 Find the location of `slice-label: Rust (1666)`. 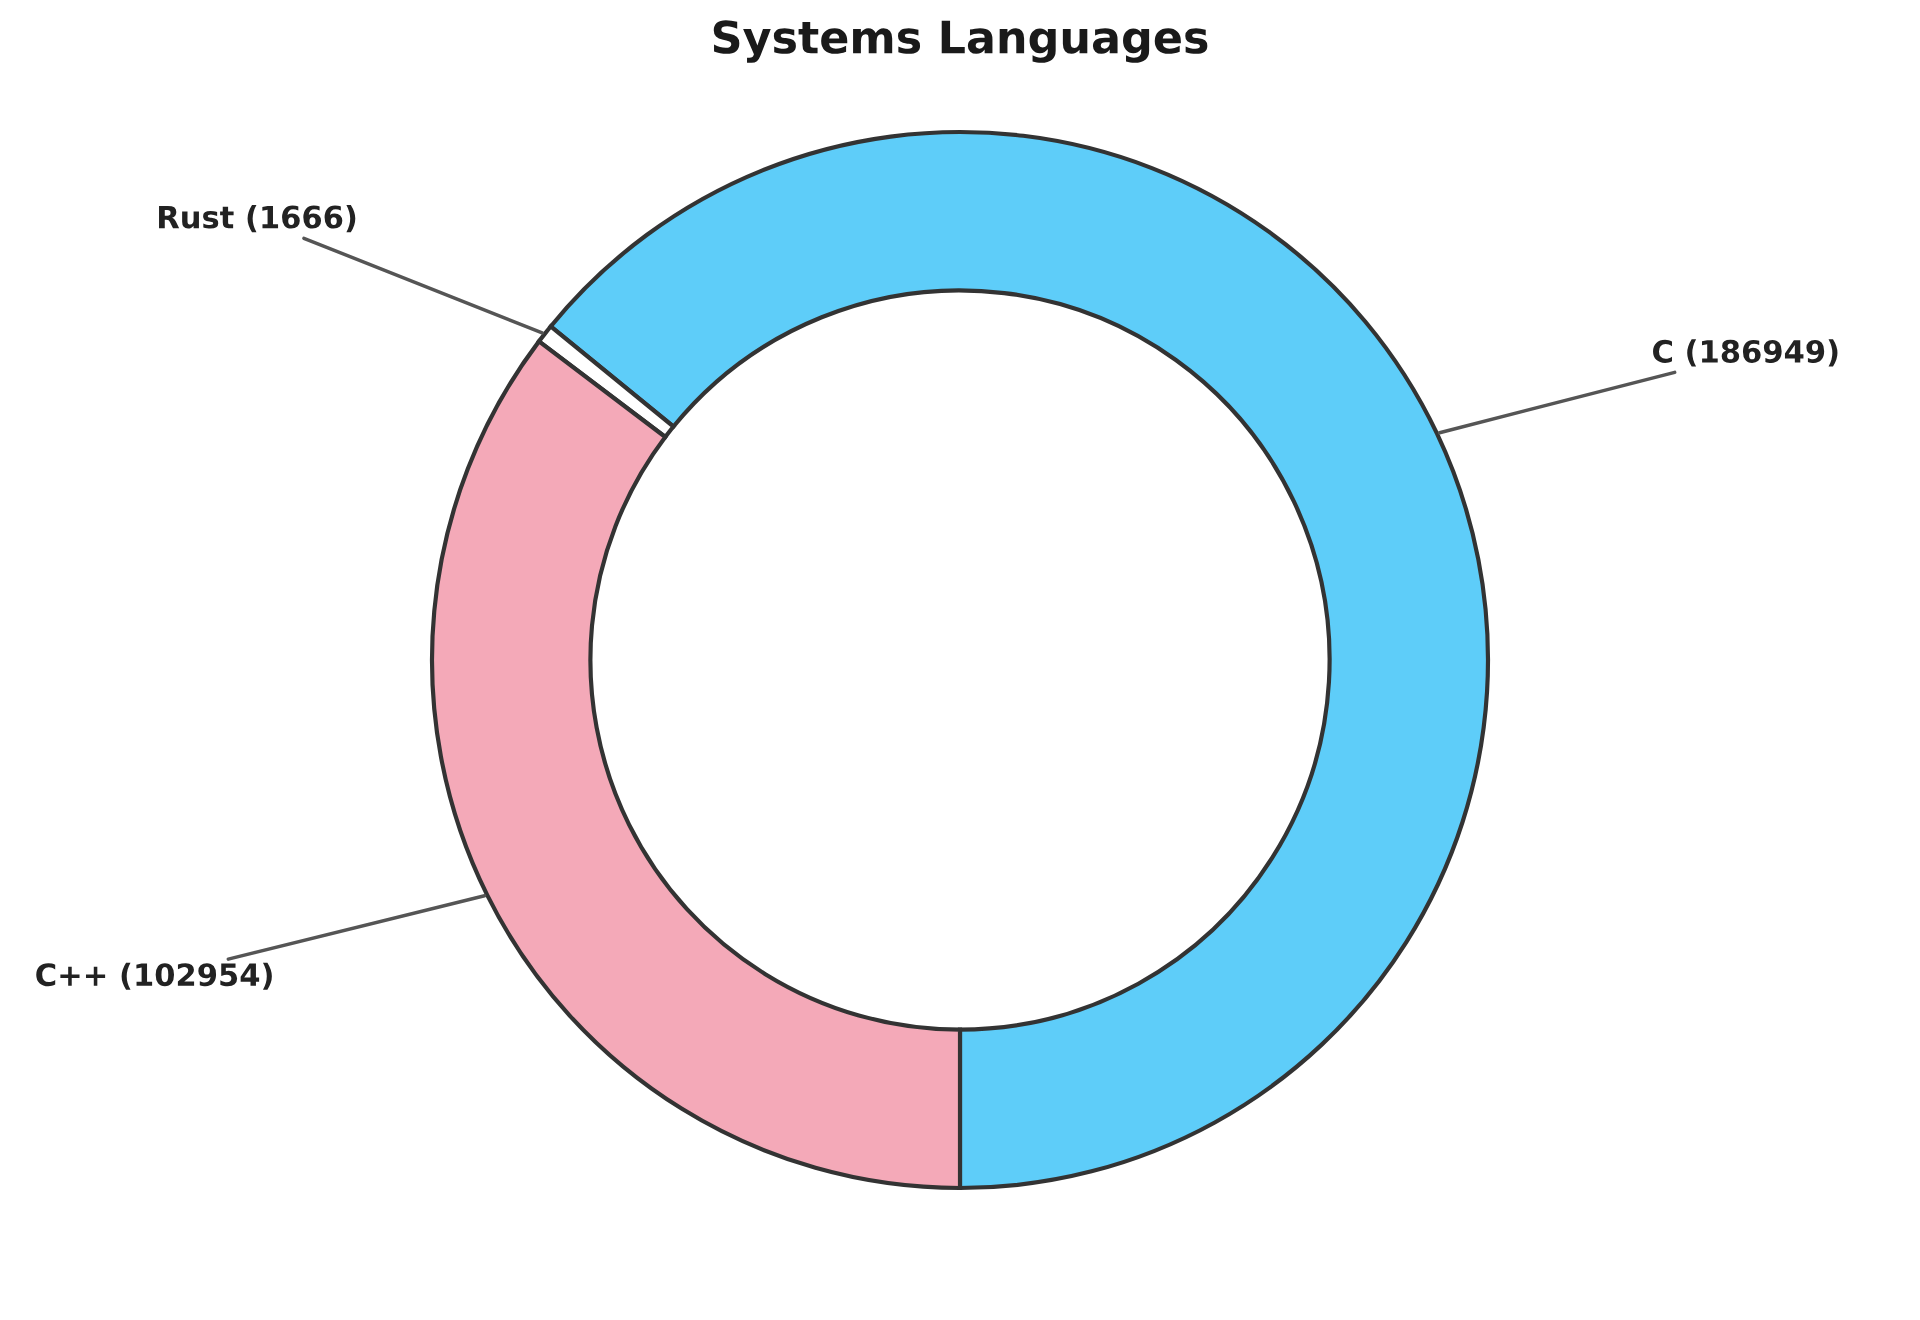

slice-label: Rust (1666) is located at coordinates (257, 218).